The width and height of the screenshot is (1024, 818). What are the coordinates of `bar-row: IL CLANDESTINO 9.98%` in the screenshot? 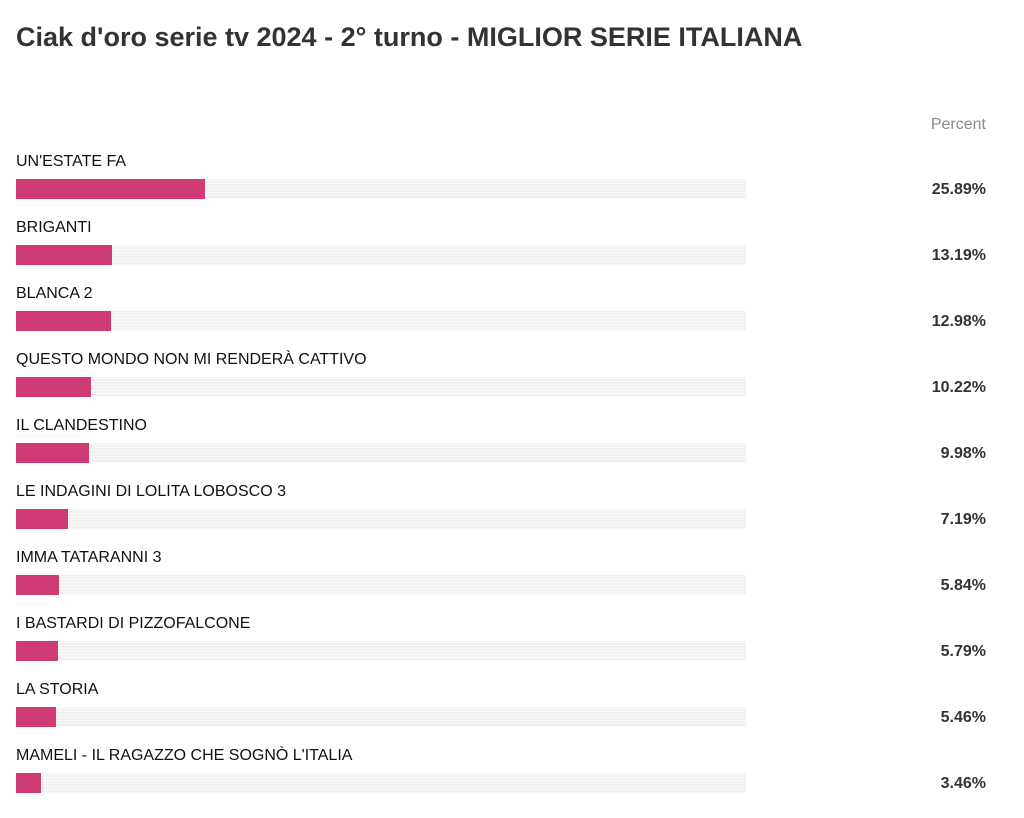 It's located at (501, 446).